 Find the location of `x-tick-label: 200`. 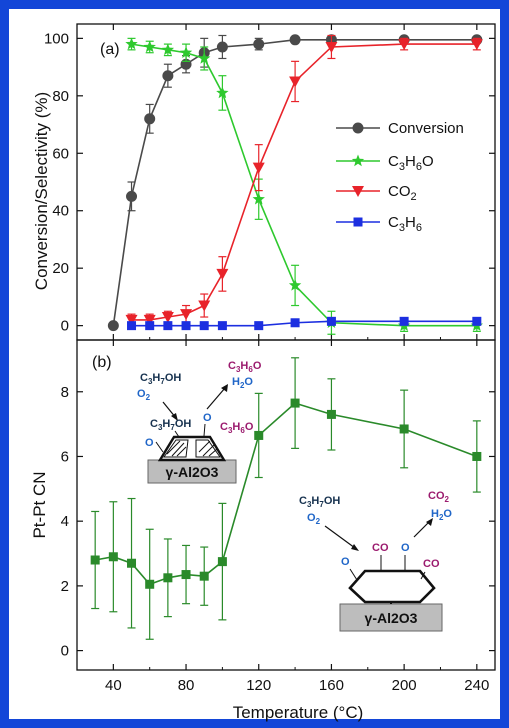

x-tick-label: 200 is located at coordinates (404, 685).